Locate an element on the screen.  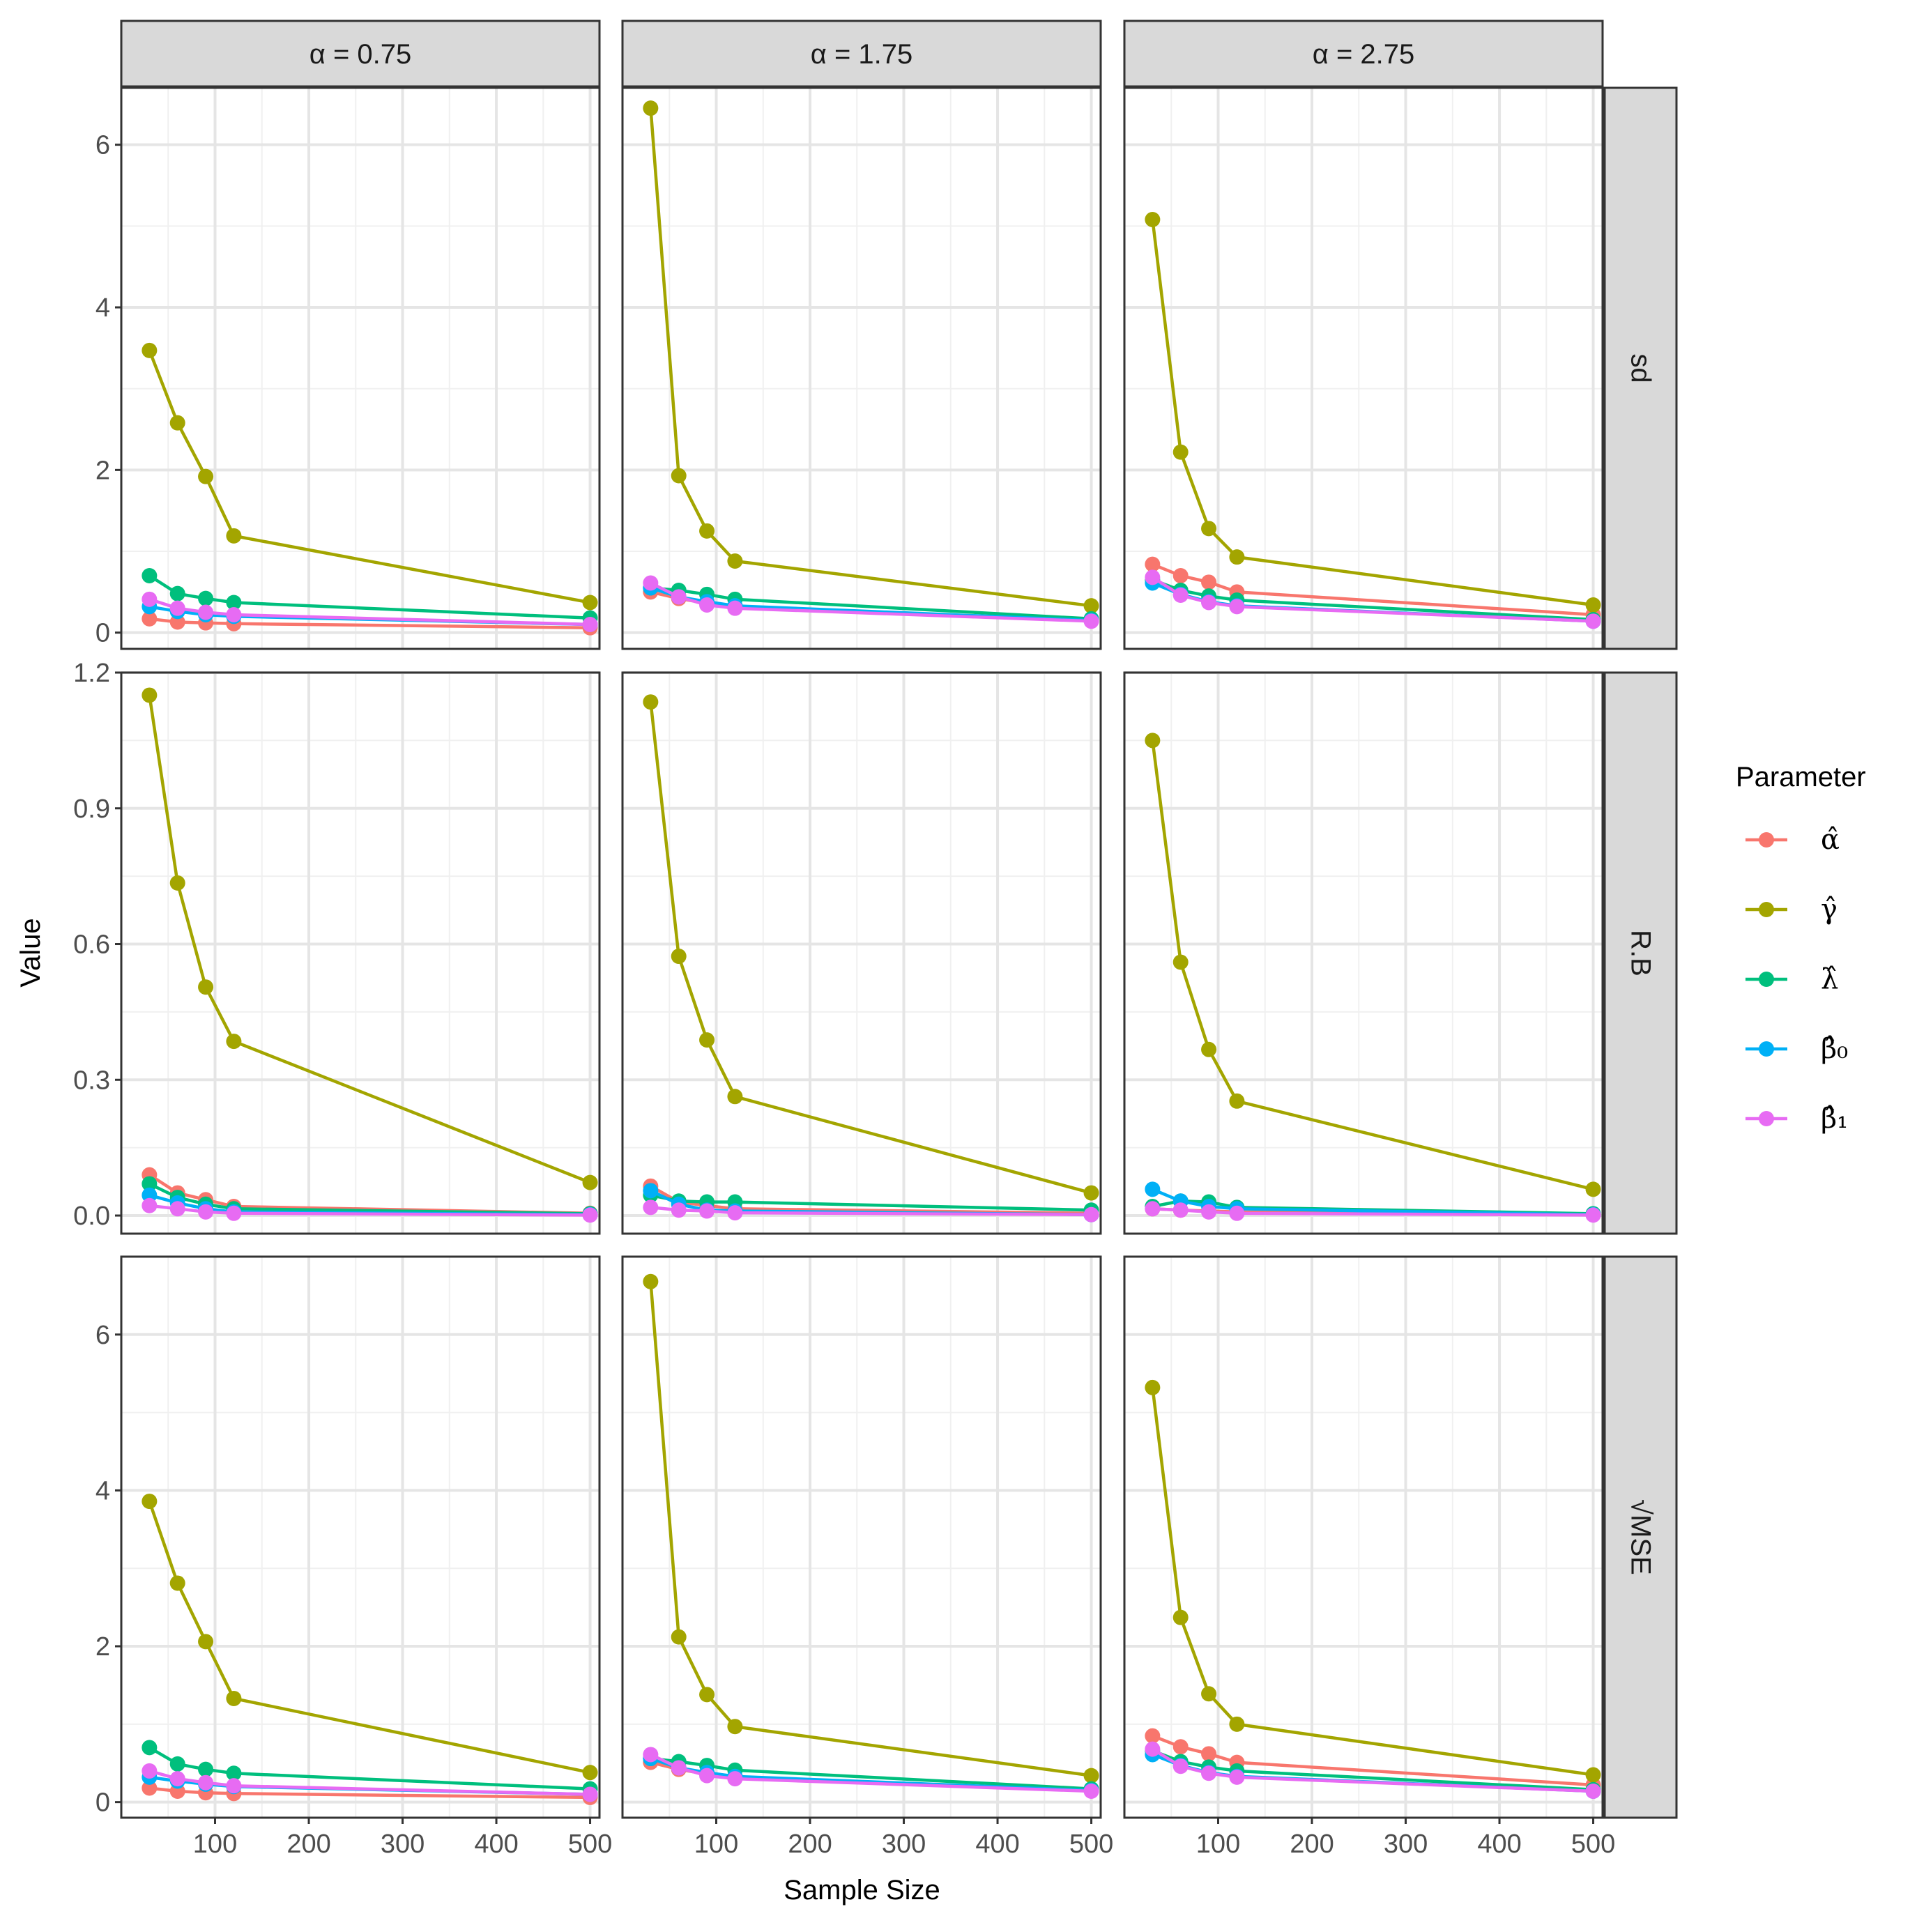
y-tick-label: 6 is located at coordinates (103, 145).